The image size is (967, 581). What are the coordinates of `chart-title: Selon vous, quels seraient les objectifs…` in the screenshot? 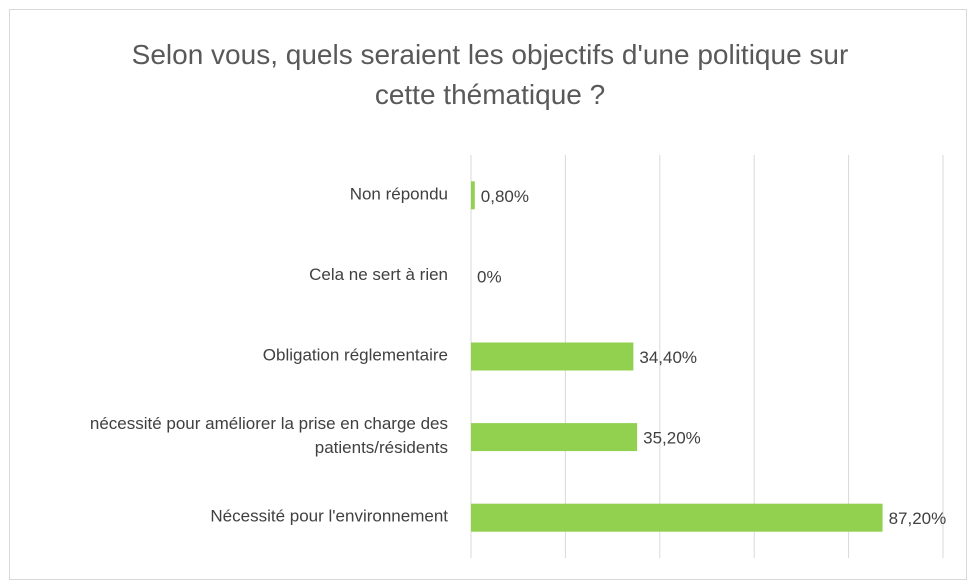 It's located at (490, 74).